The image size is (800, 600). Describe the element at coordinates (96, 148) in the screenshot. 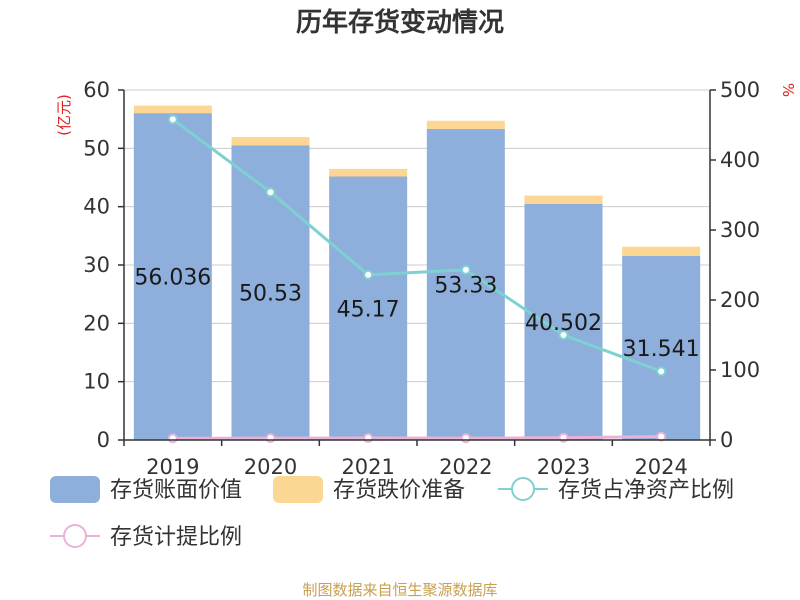

I see `left-tick-label: 50` at that location.